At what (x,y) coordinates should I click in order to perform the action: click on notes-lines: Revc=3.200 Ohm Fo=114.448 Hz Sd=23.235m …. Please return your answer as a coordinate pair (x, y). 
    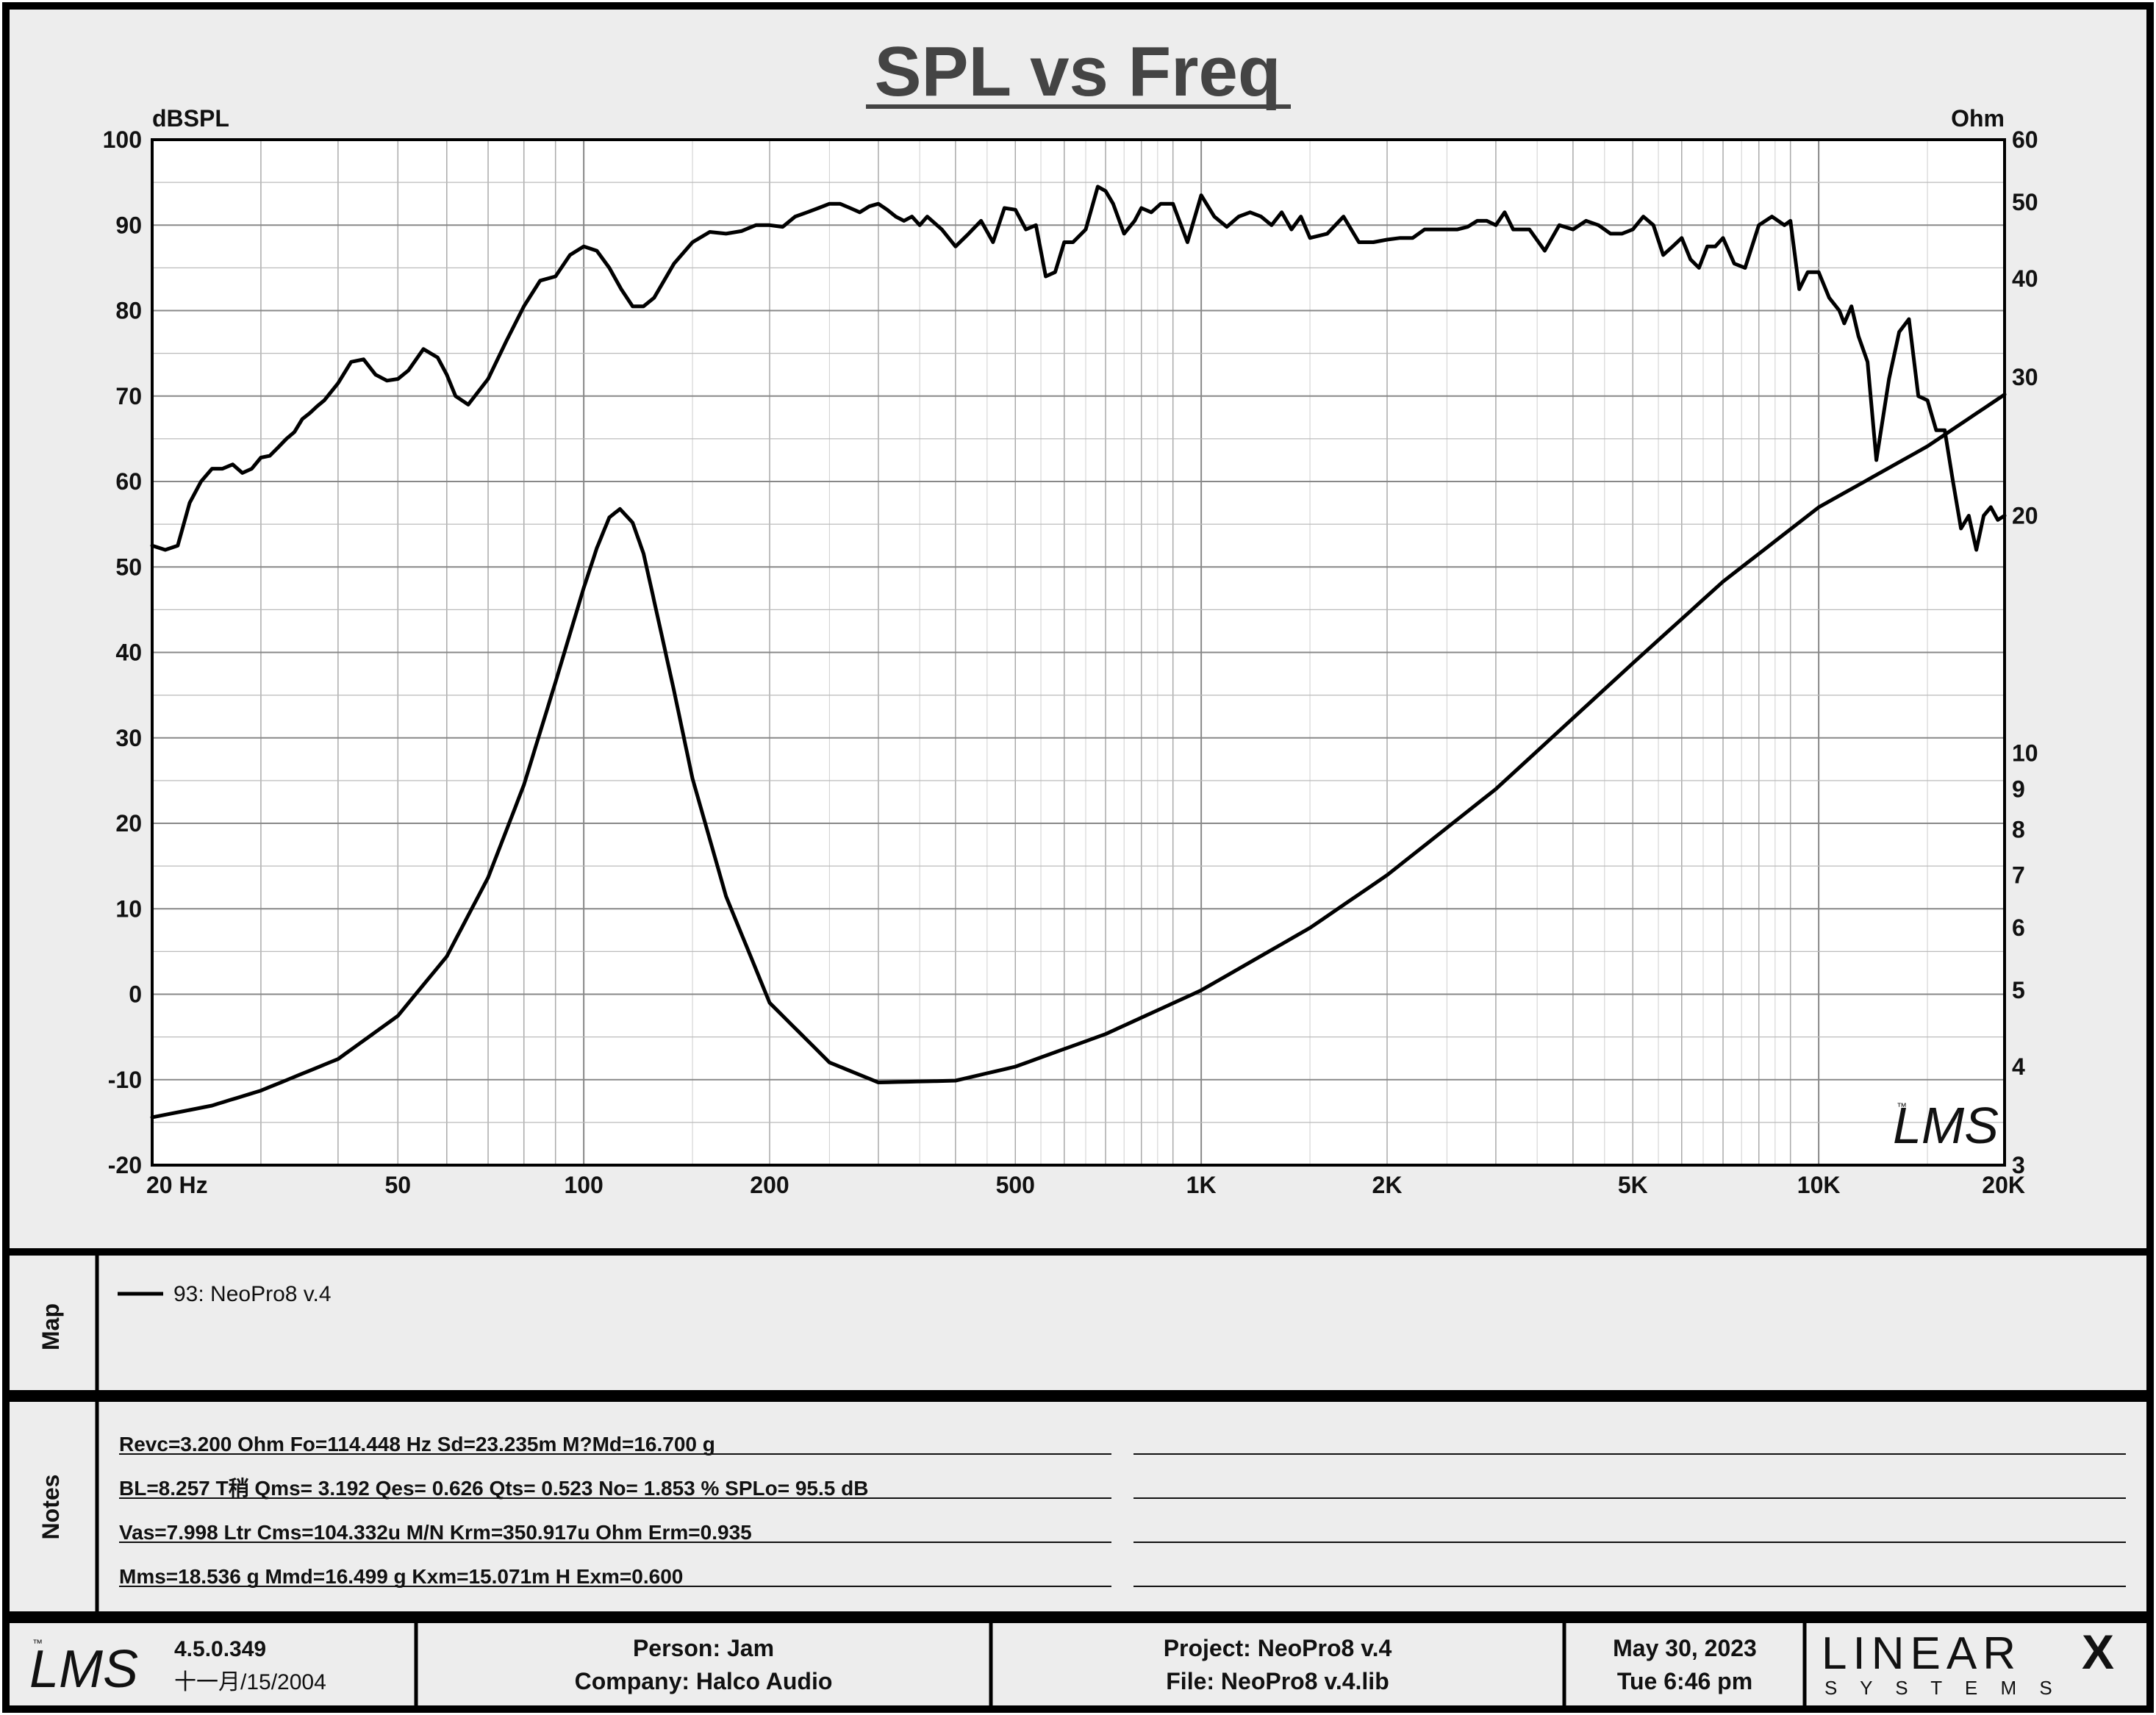
    Looking at the image, I should click on (1122, 1511).